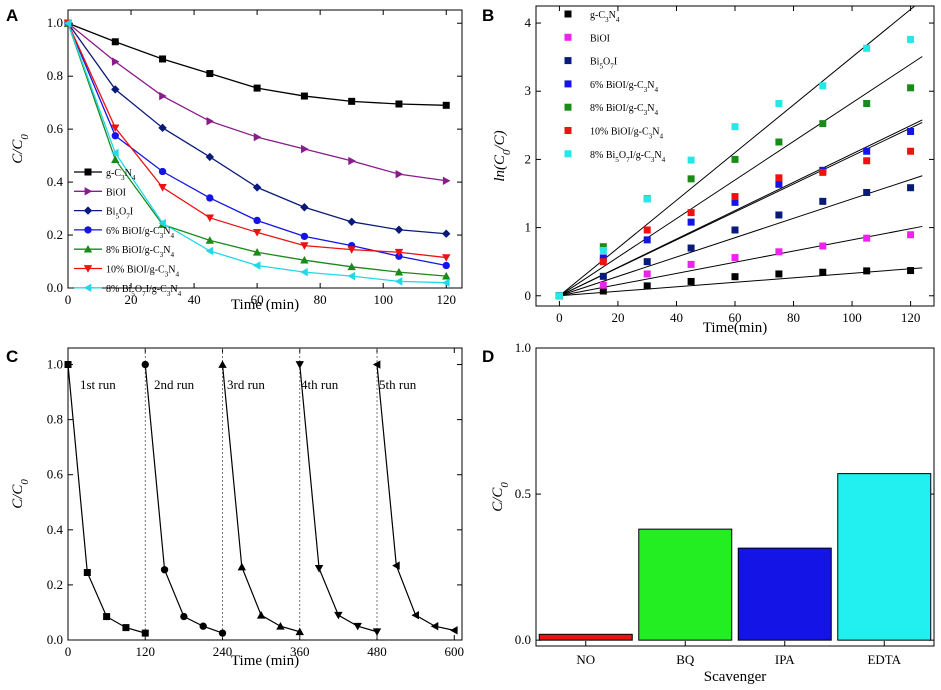 This screenshot has width=941, height=690. I want to click on legend-label-main: 6% BiOI/g-C, so click(617, 85).